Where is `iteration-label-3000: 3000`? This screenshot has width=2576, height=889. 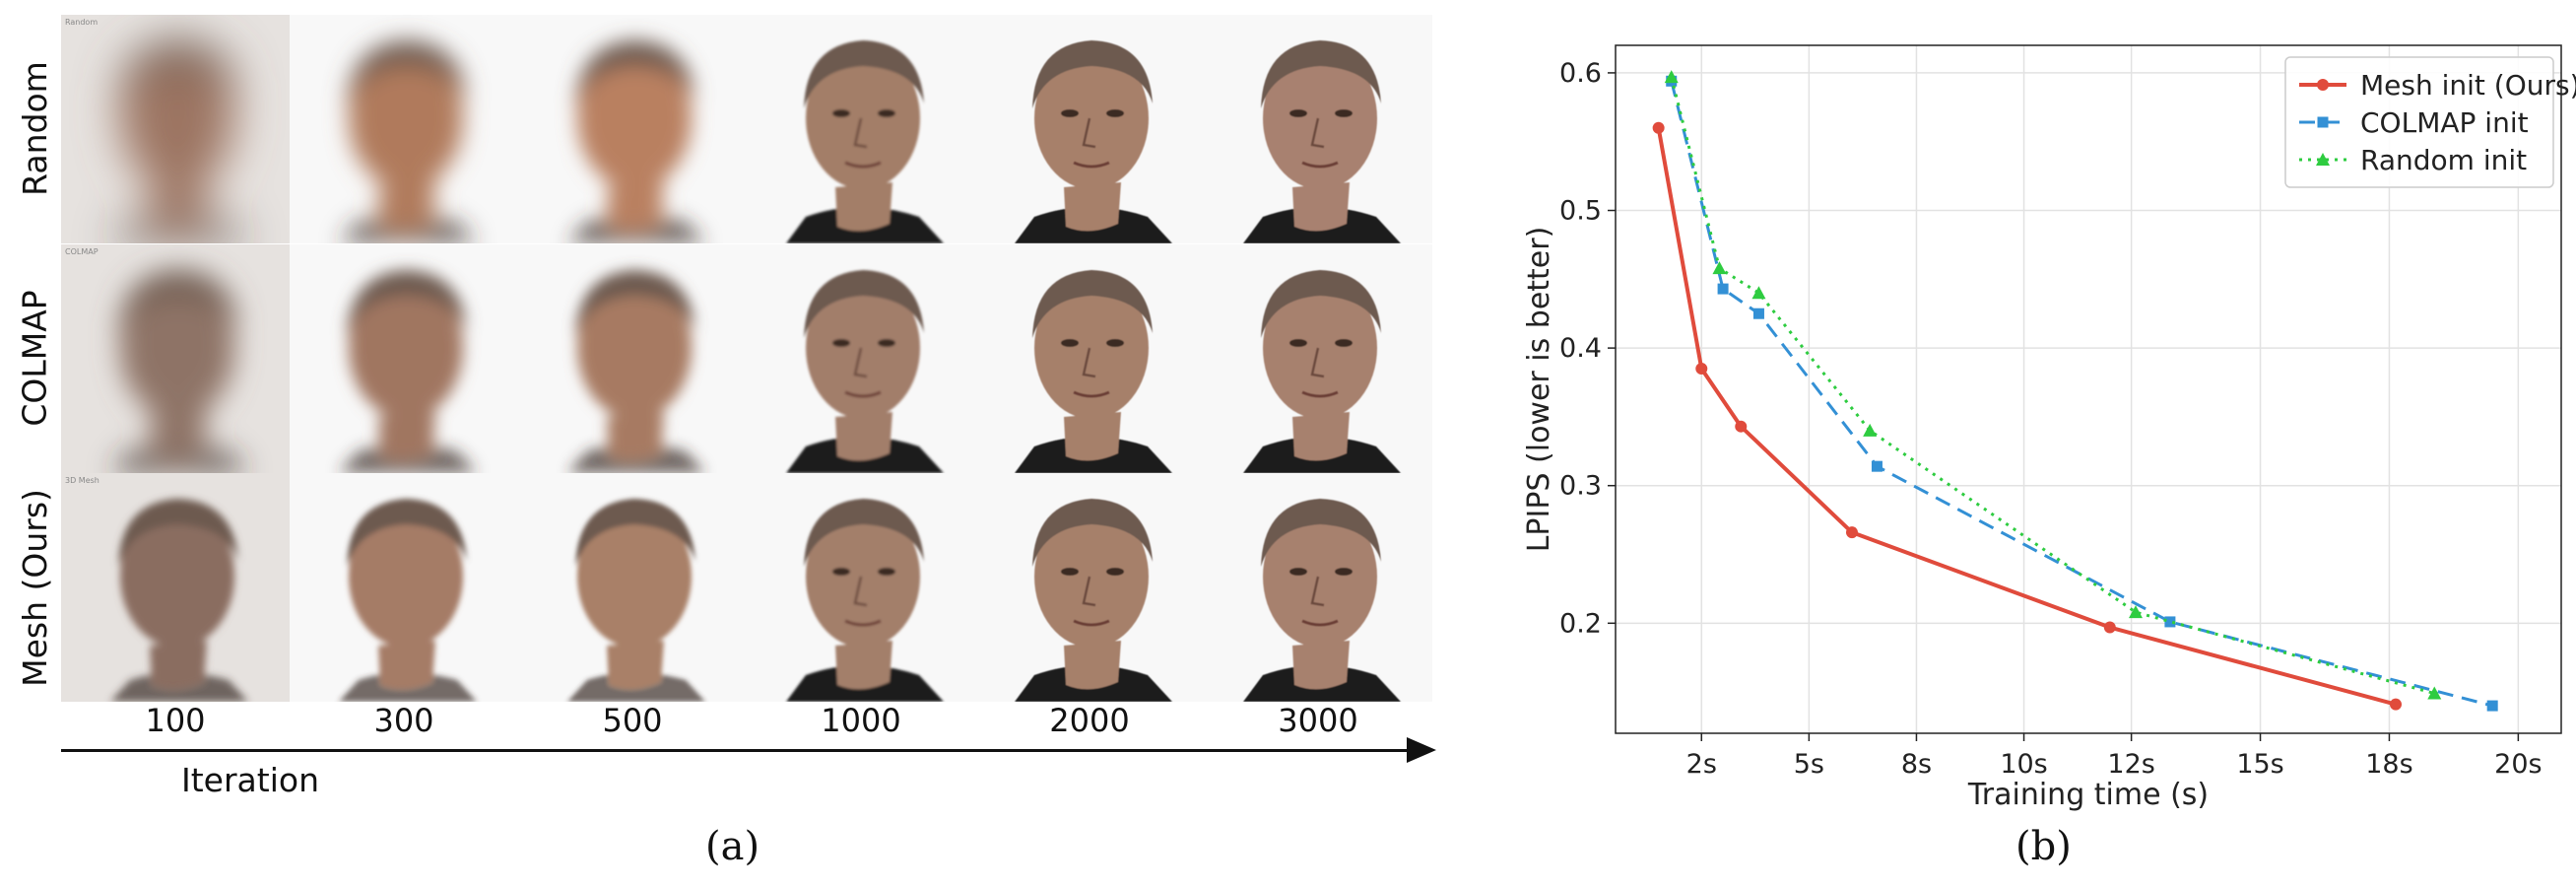 iteration-label-3000: 3000 is located at coordinates (1318, 720).